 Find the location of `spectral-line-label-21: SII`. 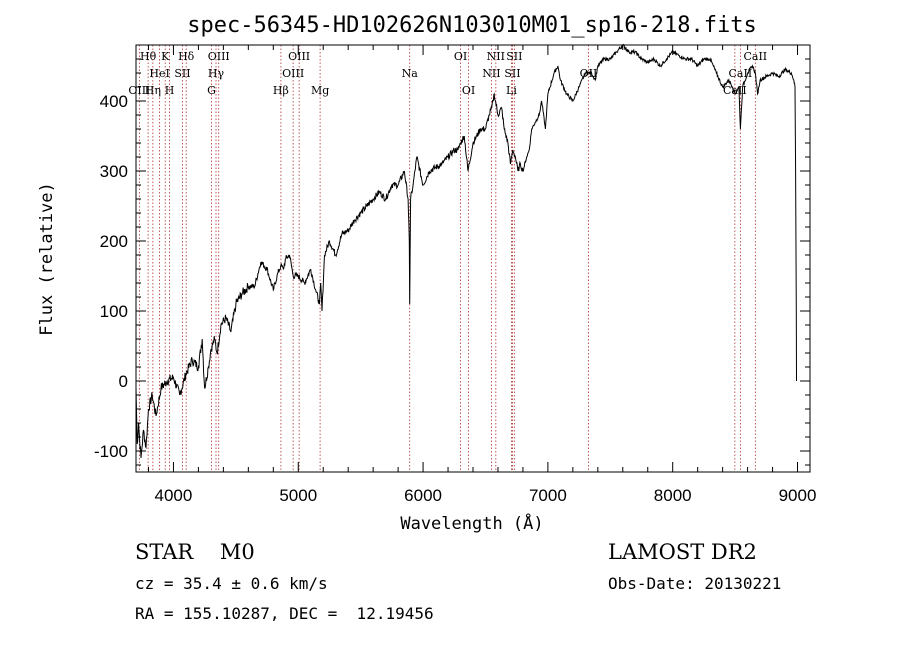

spectral-line-label-21: SII is located at coordinates (512, 73).